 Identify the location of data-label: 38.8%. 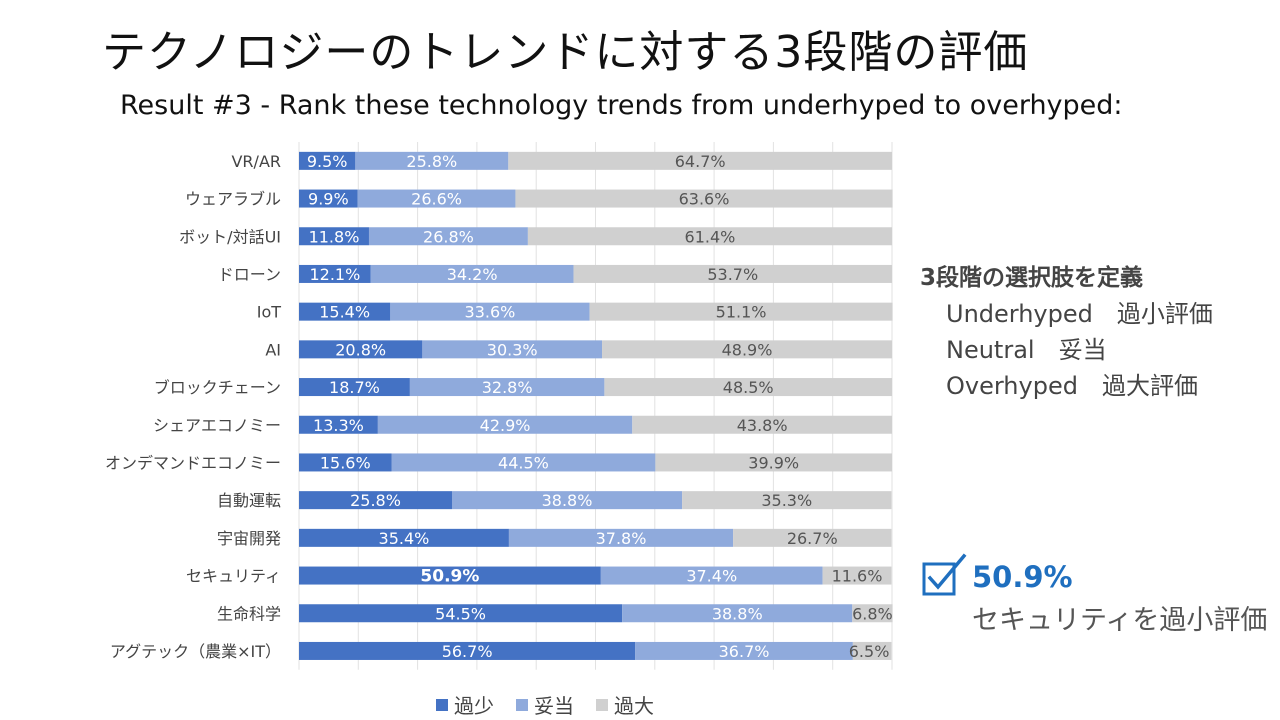
(567, 500).